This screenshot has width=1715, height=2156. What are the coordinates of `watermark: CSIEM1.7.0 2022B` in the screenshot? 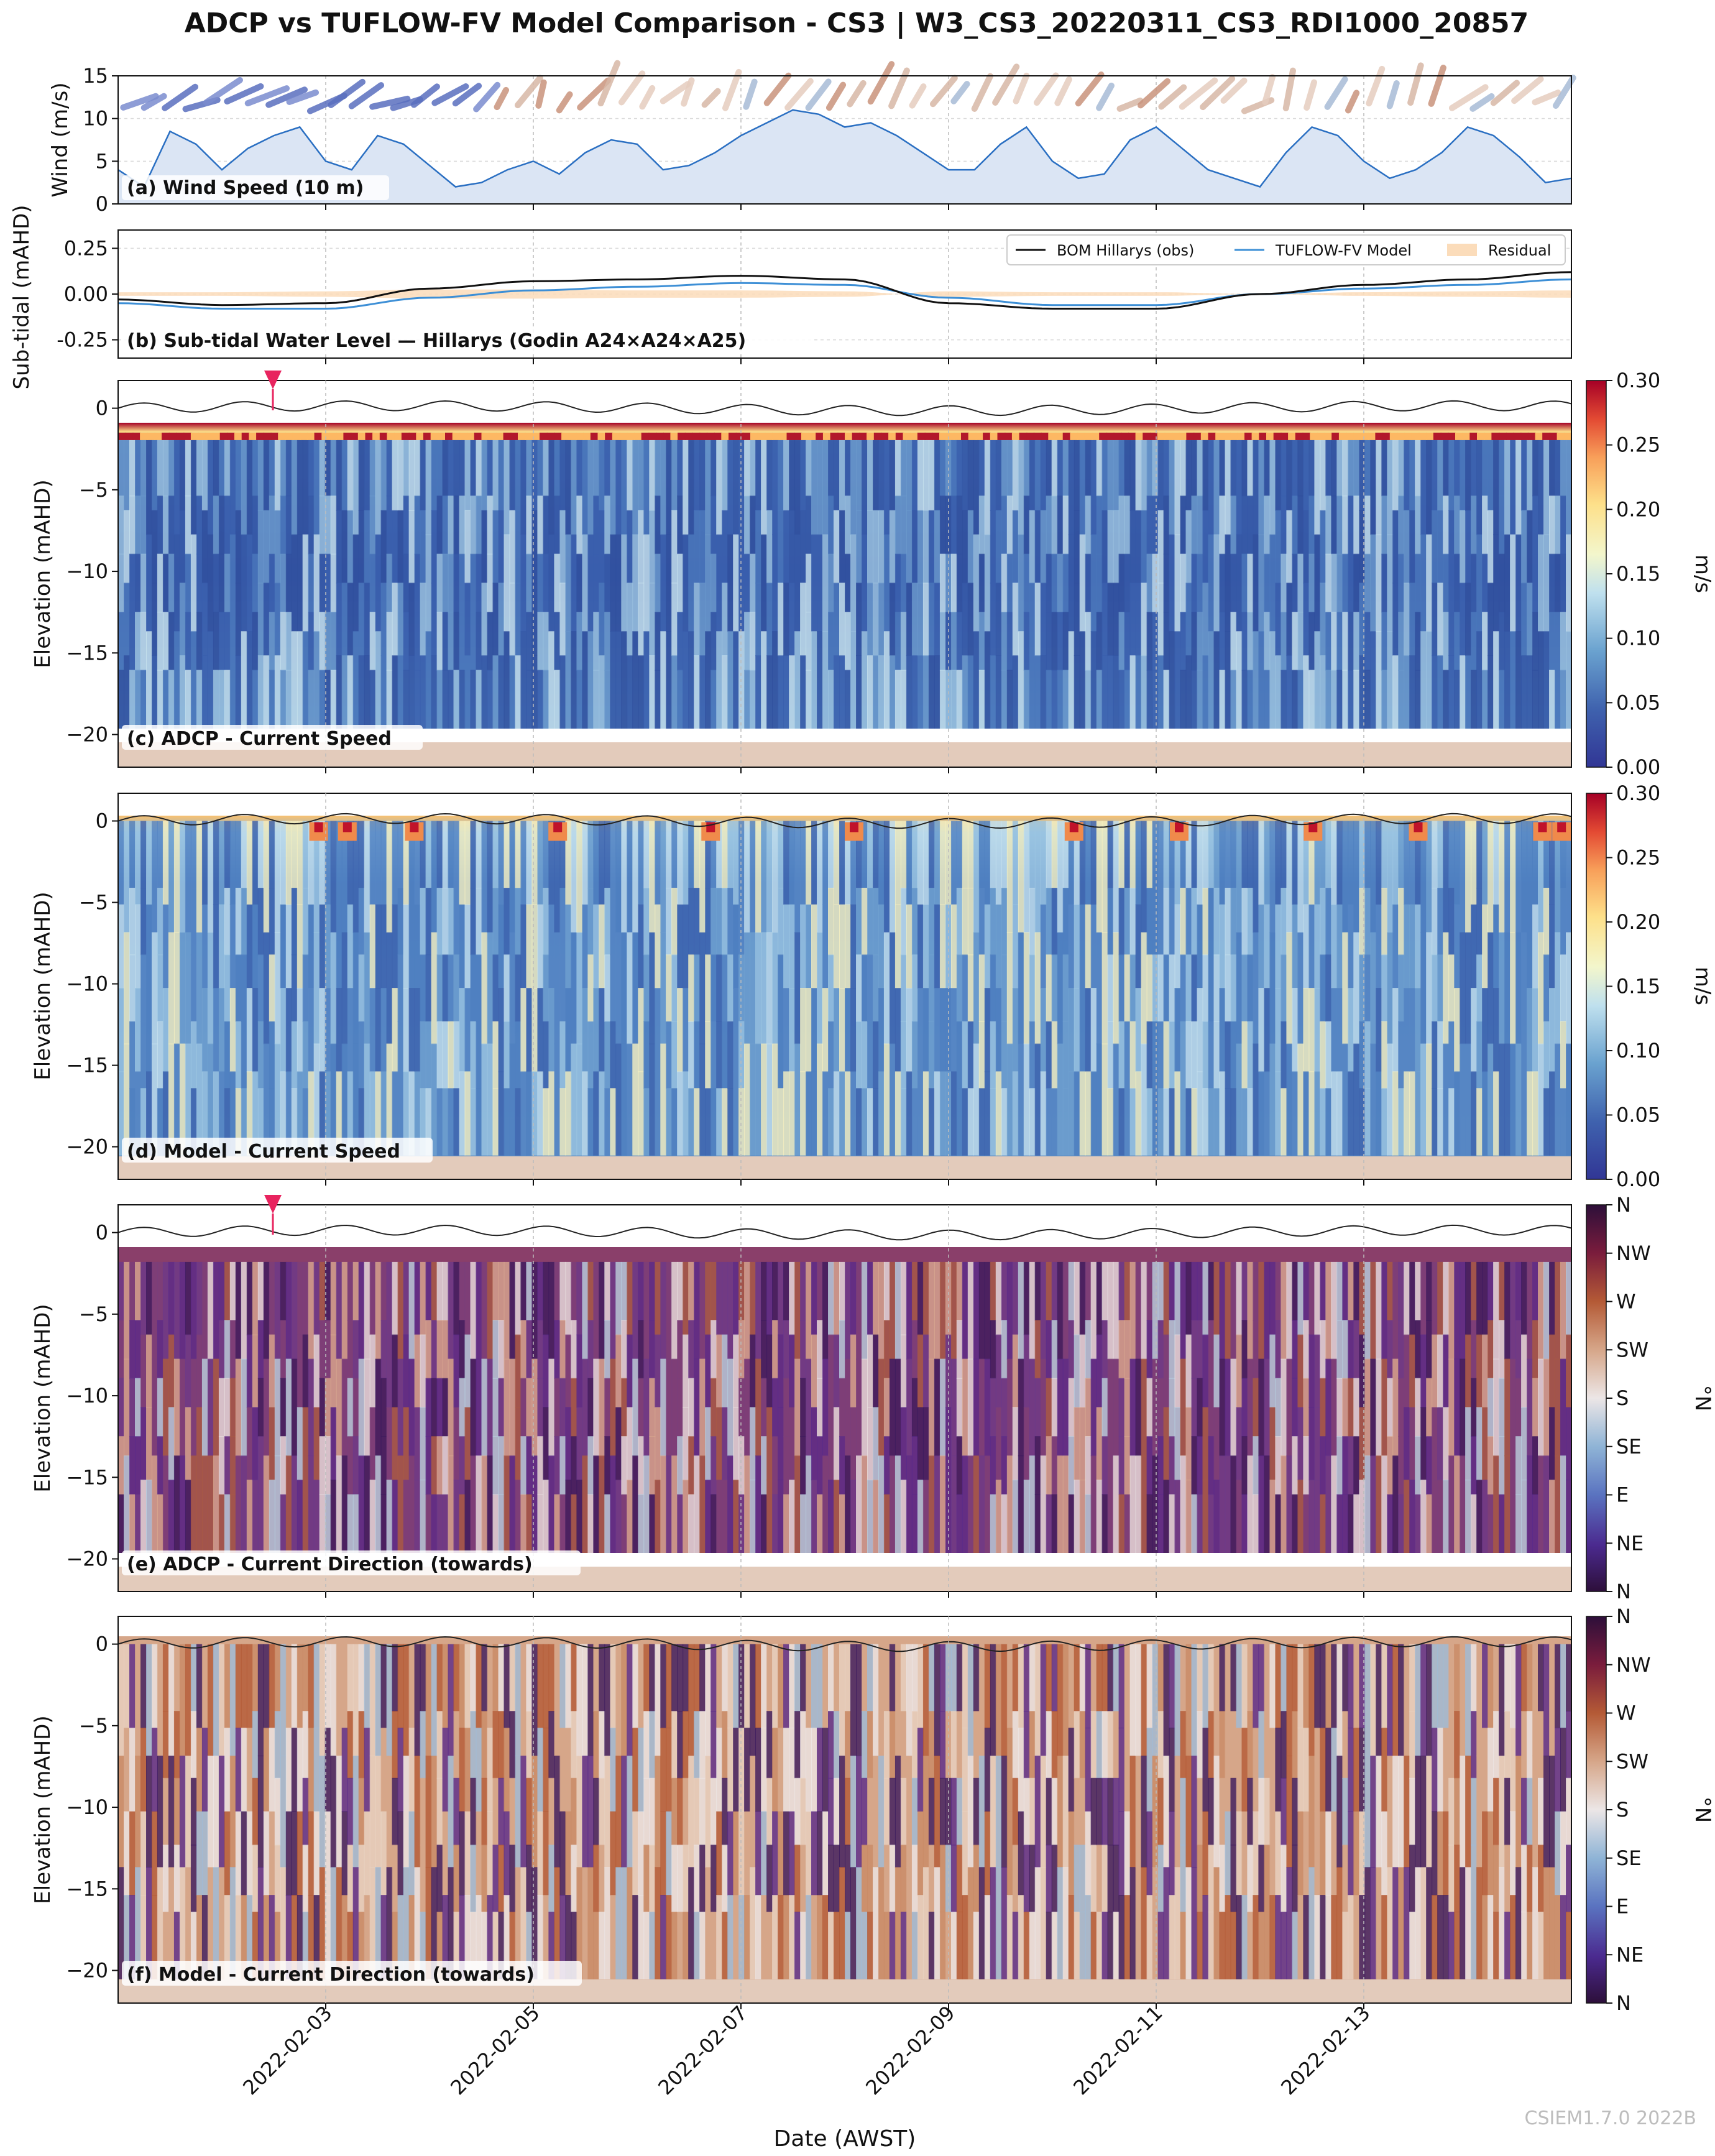 It's located at (1610, 2118).